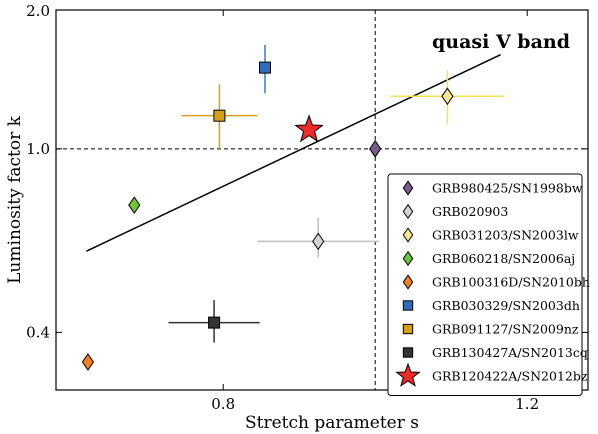 Image resolution: width=598 pixels, height=434 pixels. I want to click on legend-entry: GRB060218/SN2006aj, so click(503, 258).